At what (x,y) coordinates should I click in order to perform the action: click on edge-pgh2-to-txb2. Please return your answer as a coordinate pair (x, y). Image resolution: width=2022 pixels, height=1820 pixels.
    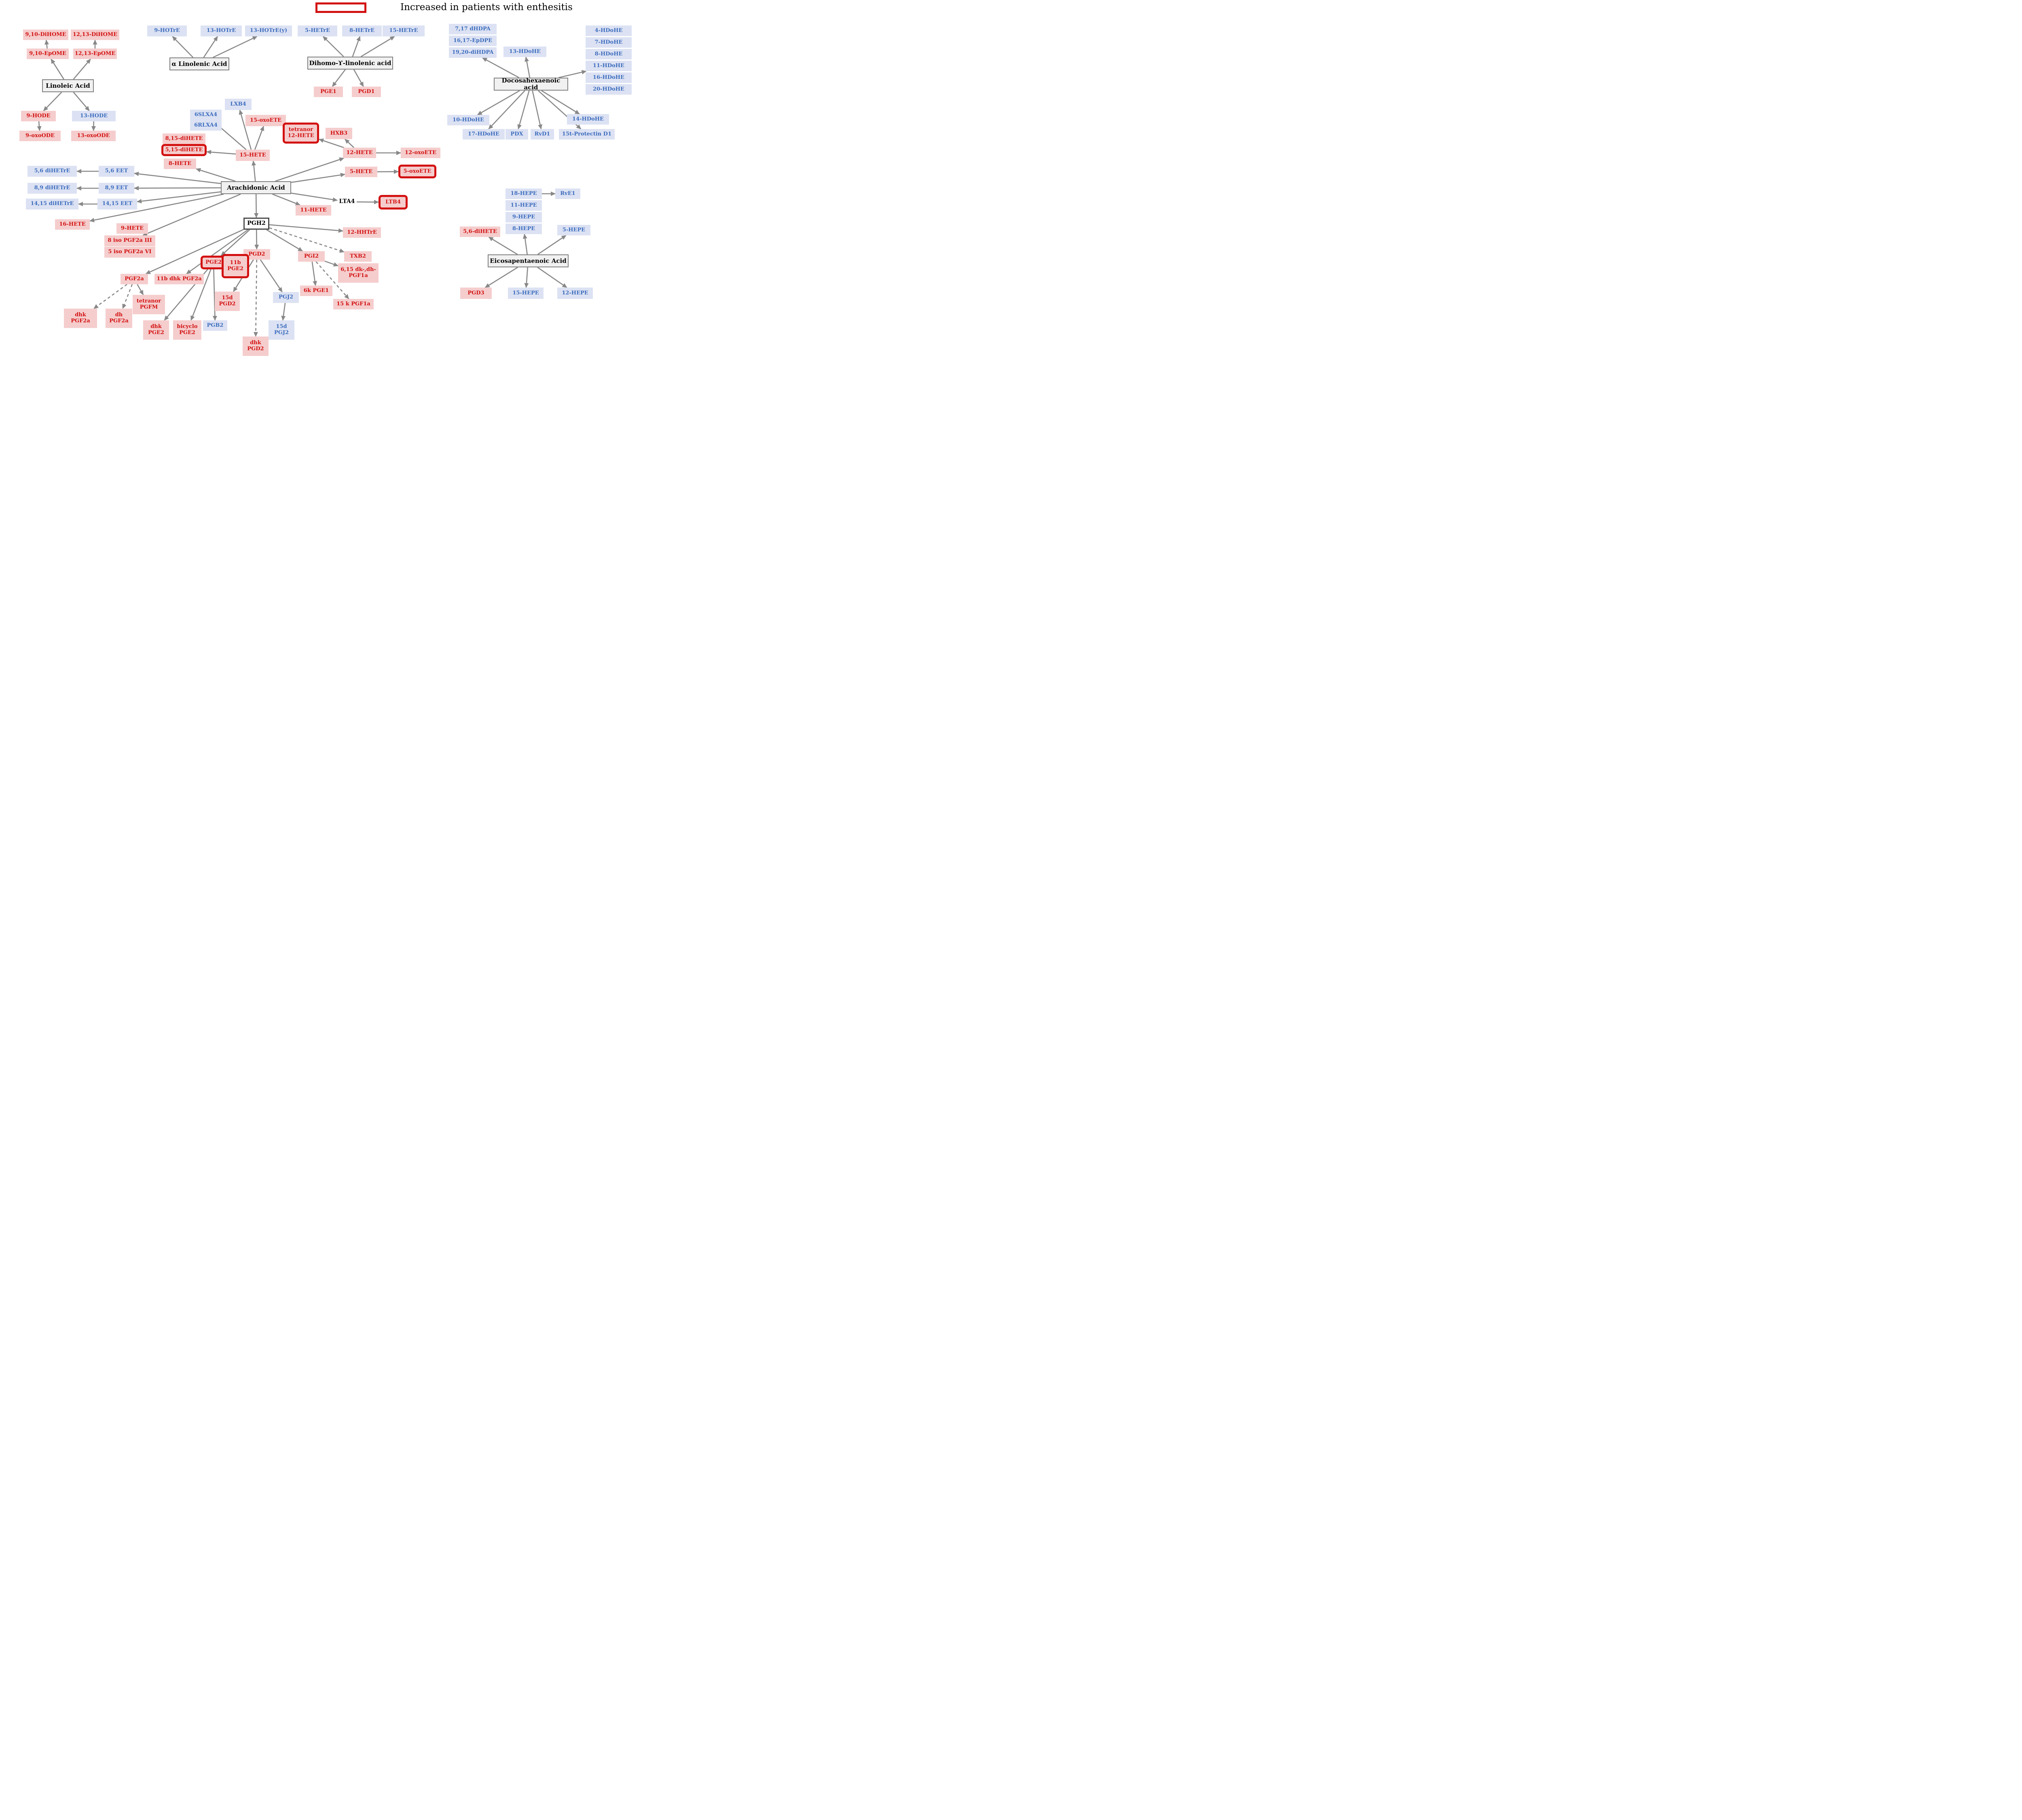
    Looking at the image, I should click on (307, 240).